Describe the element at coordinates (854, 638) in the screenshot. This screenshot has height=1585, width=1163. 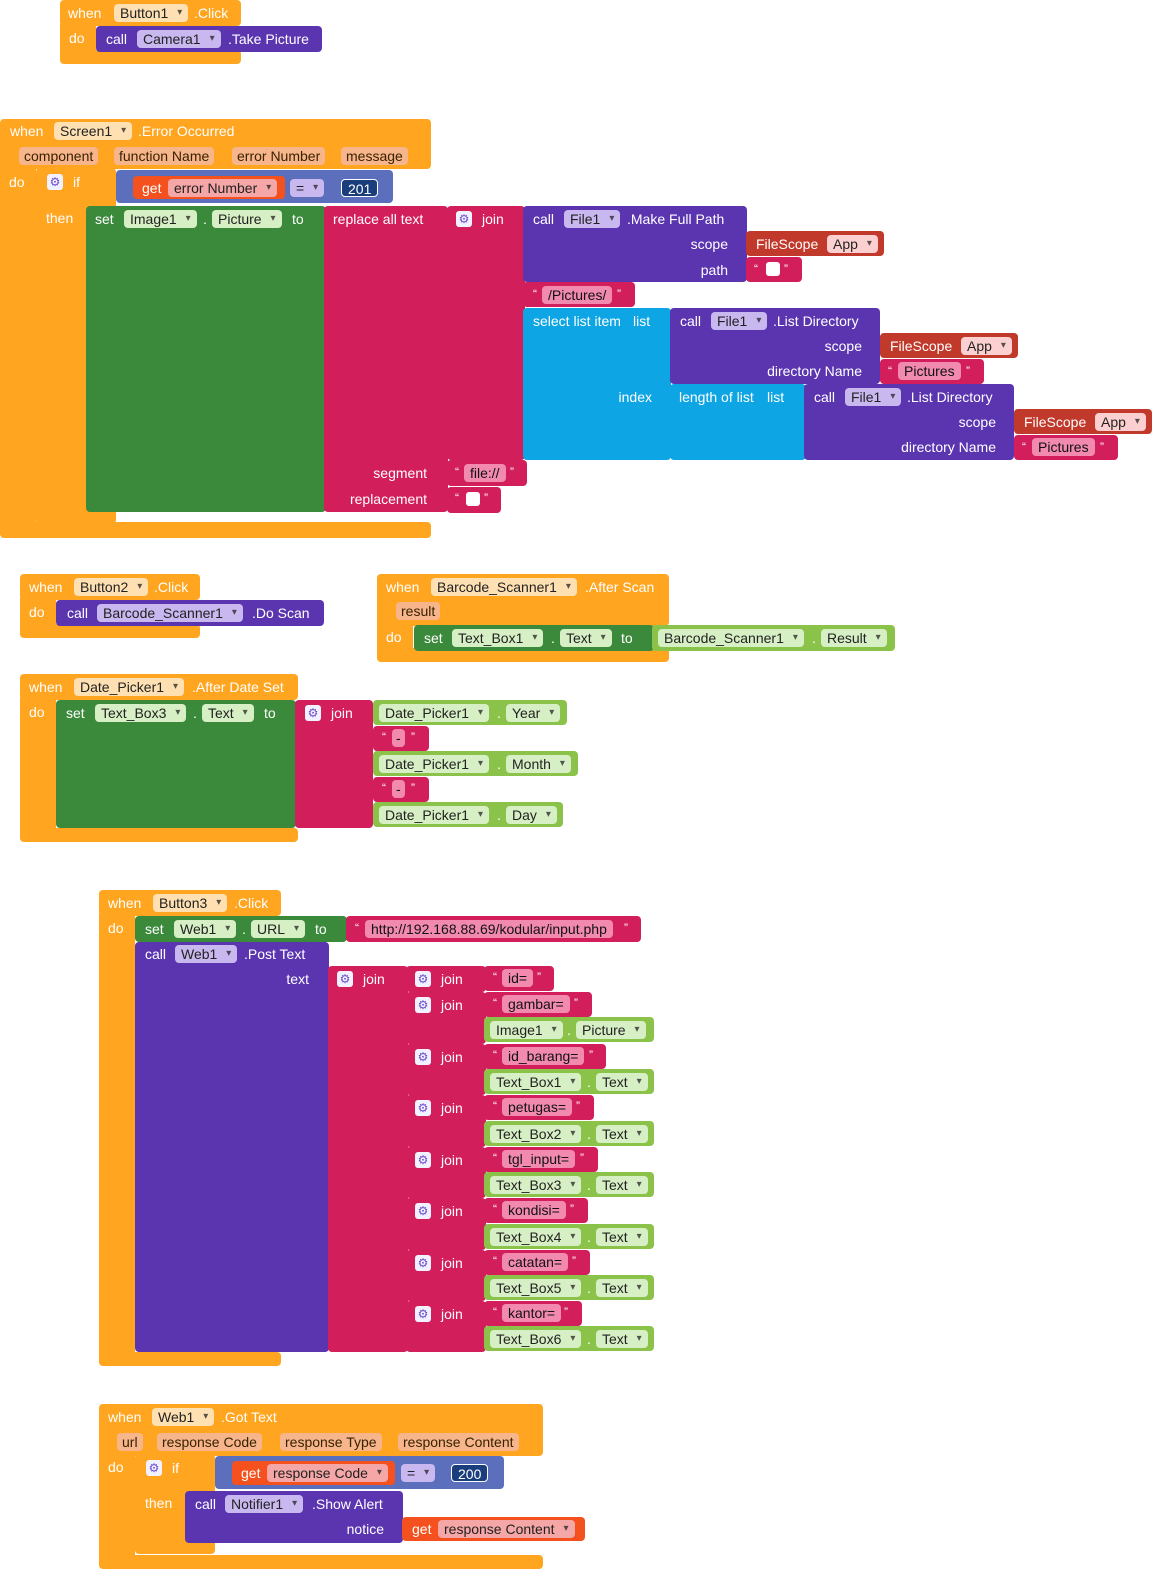
I see `property-dropdown: Result` at that location.